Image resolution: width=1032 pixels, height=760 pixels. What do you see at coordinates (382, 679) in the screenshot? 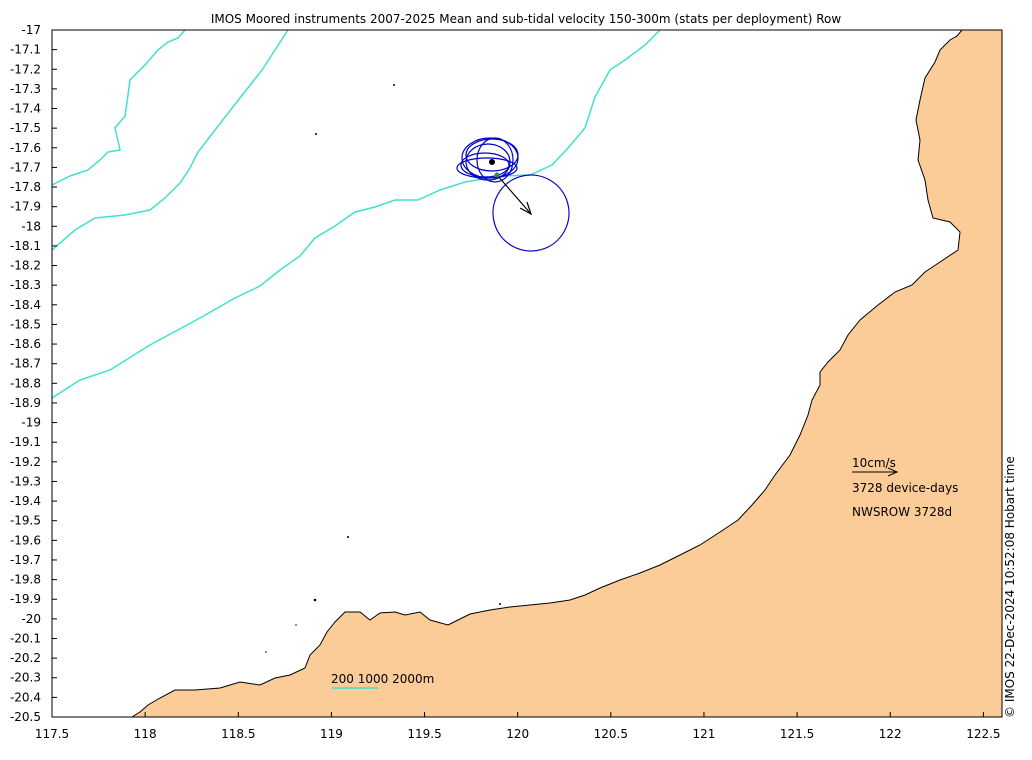
I see `depth-contour-label: 200 1000 2000m` at bounding box center [382, 679].